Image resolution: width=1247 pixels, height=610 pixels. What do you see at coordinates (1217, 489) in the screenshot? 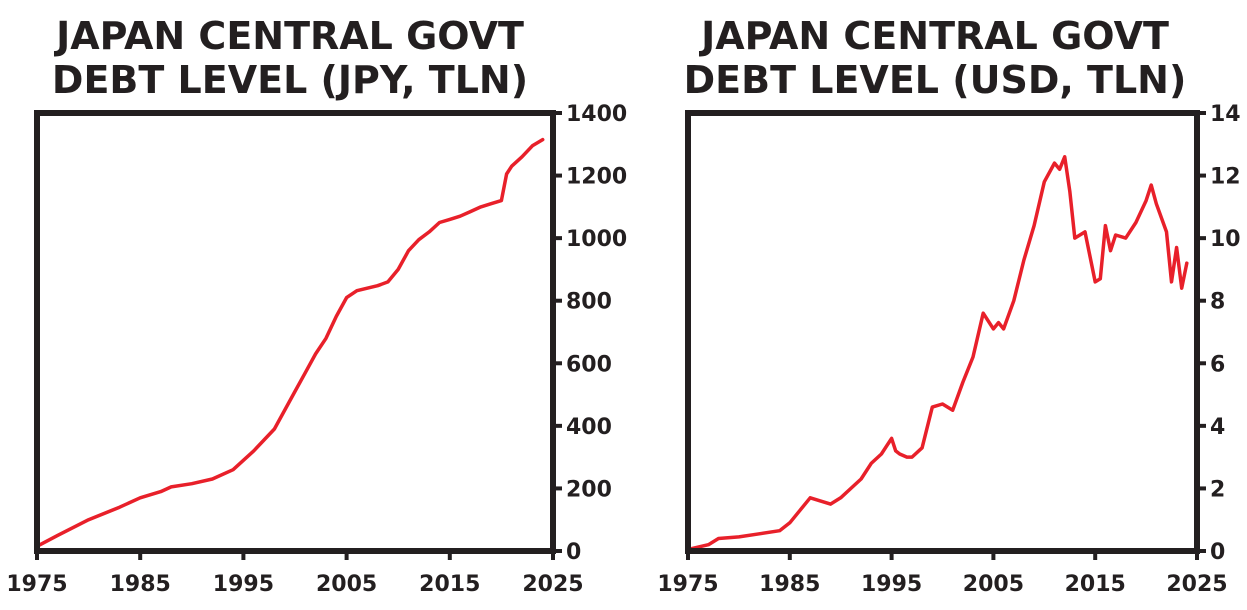
I see `y-tick-label: 2` at bounding box center [1217, 489].